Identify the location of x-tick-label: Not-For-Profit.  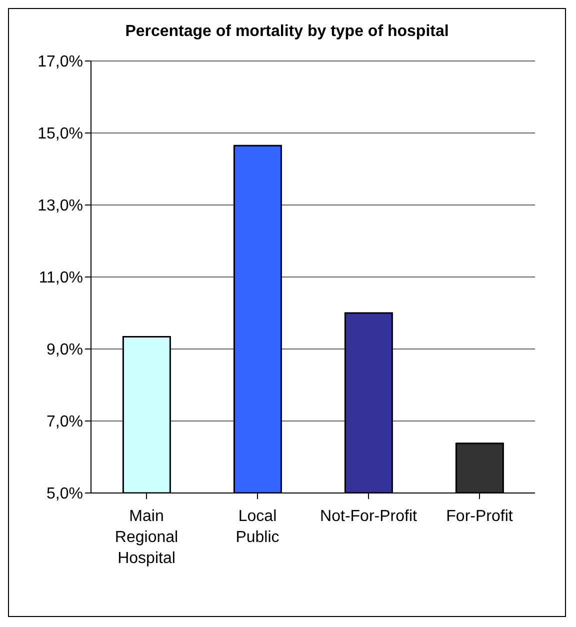
(369, 516).